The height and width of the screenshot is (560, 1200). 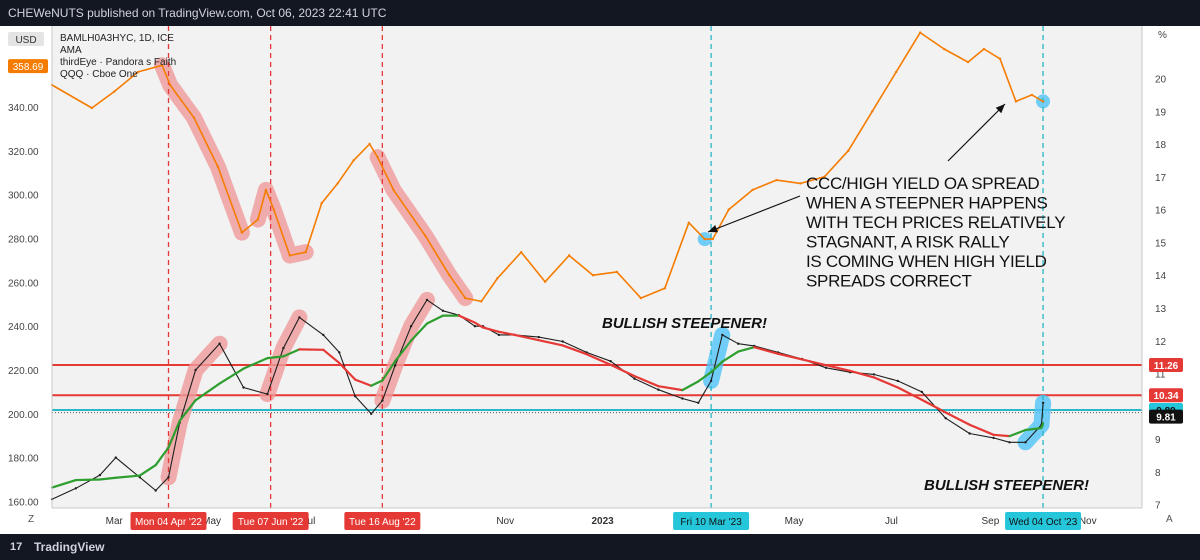 I want to click on note-arrow-left, so click(x=754, y=214).